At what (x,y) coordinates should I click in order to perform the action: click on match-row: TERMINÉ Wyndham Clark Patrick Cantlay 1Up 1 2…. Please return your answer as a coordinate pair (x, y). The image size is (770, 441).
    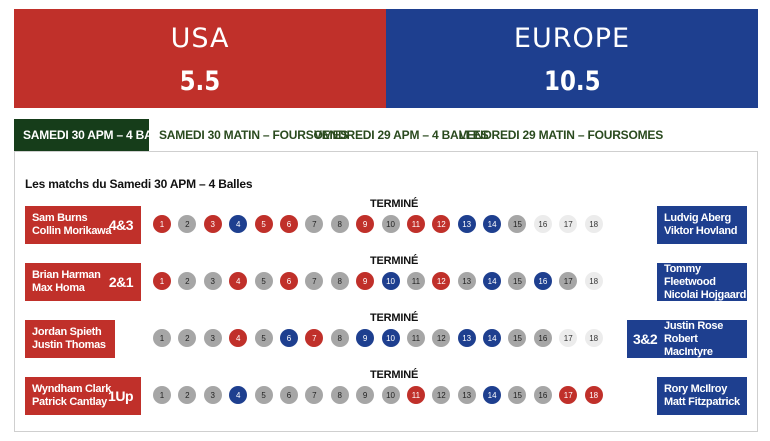
    Looking at the image, I should click on (386, 393).